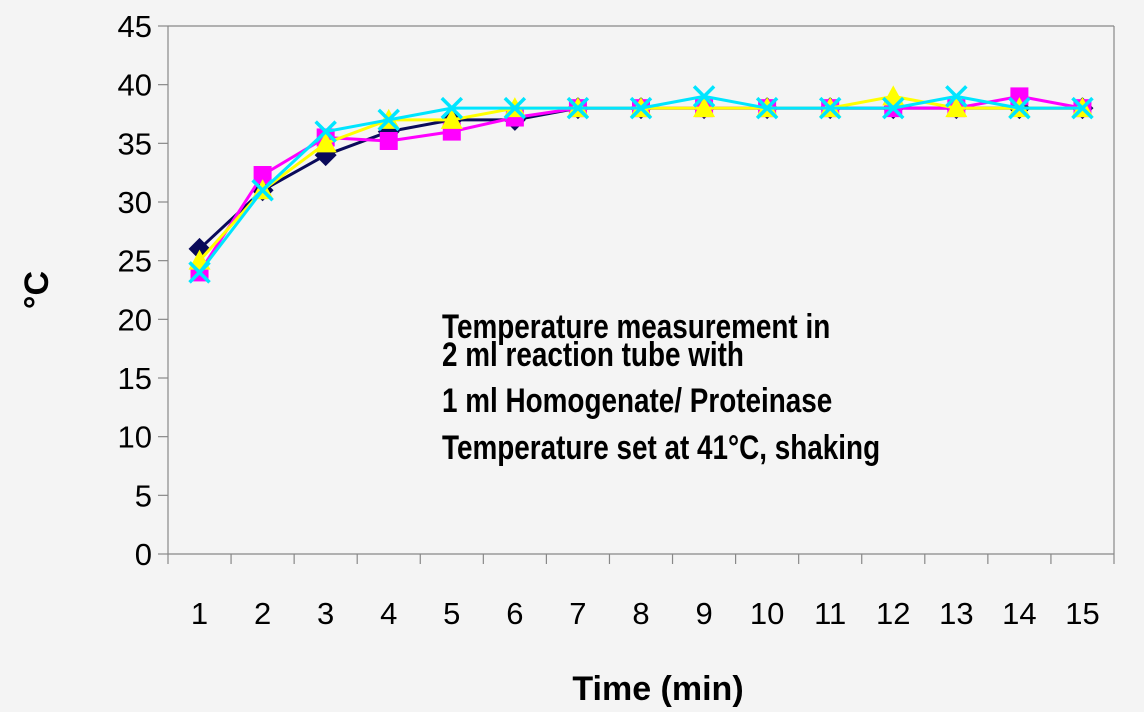 The height and width of the screenshot is (712, 1144). What do you see at coordinates (830, 613) in the screenshot?
I see `x-tick-label: 11` at bounding box center [830, 613].